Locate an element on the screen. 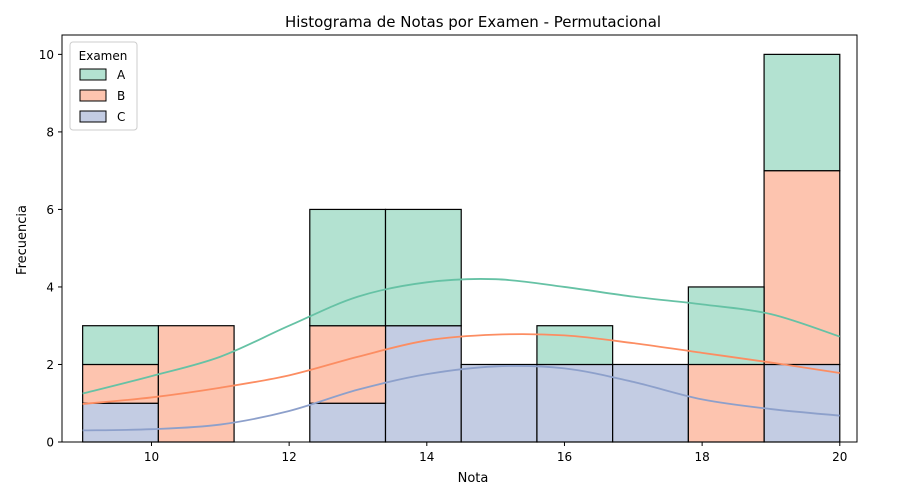  y-tick-label-6: 6 is located at coordinates (50, 210).